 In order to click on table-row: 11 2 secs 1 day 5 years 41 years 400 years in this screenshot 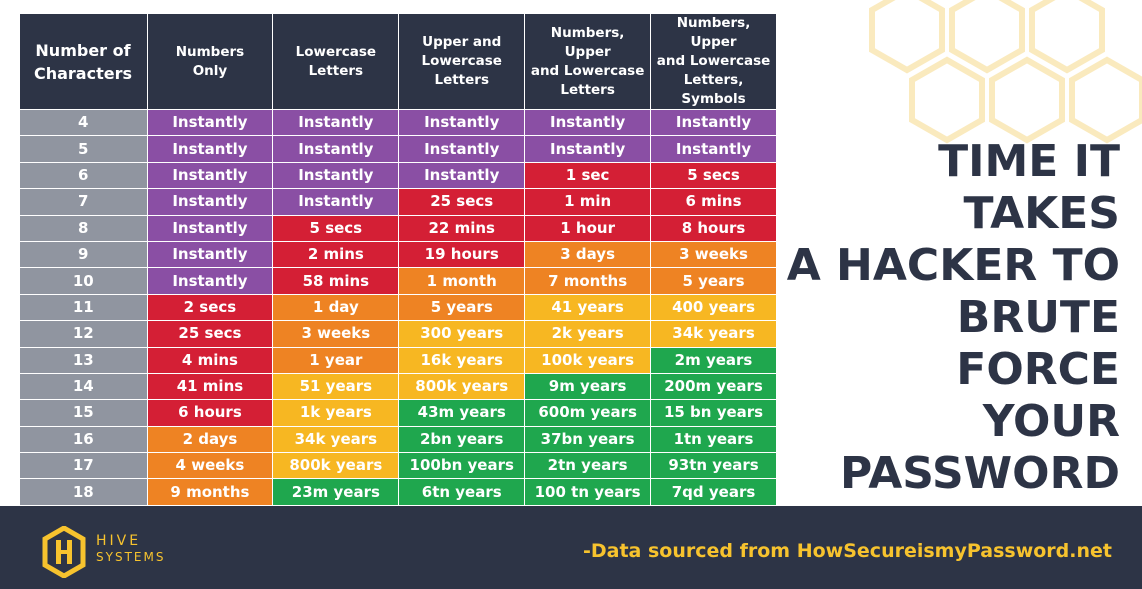, I will do `click(398, 307)`.